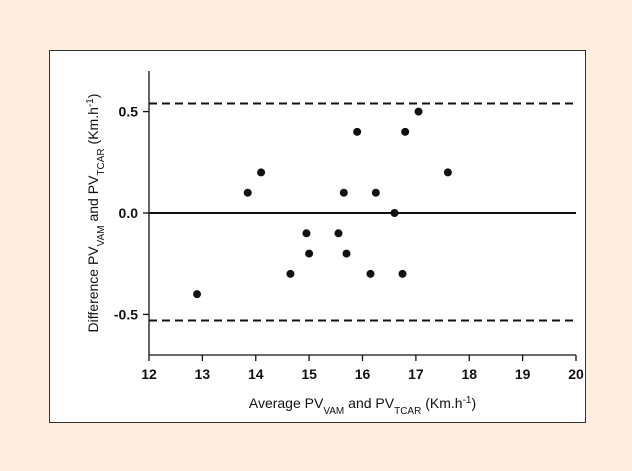 This screenshot has height=471, width=632. I want to click on x-axis-title-part: -1, so click(467, 400).